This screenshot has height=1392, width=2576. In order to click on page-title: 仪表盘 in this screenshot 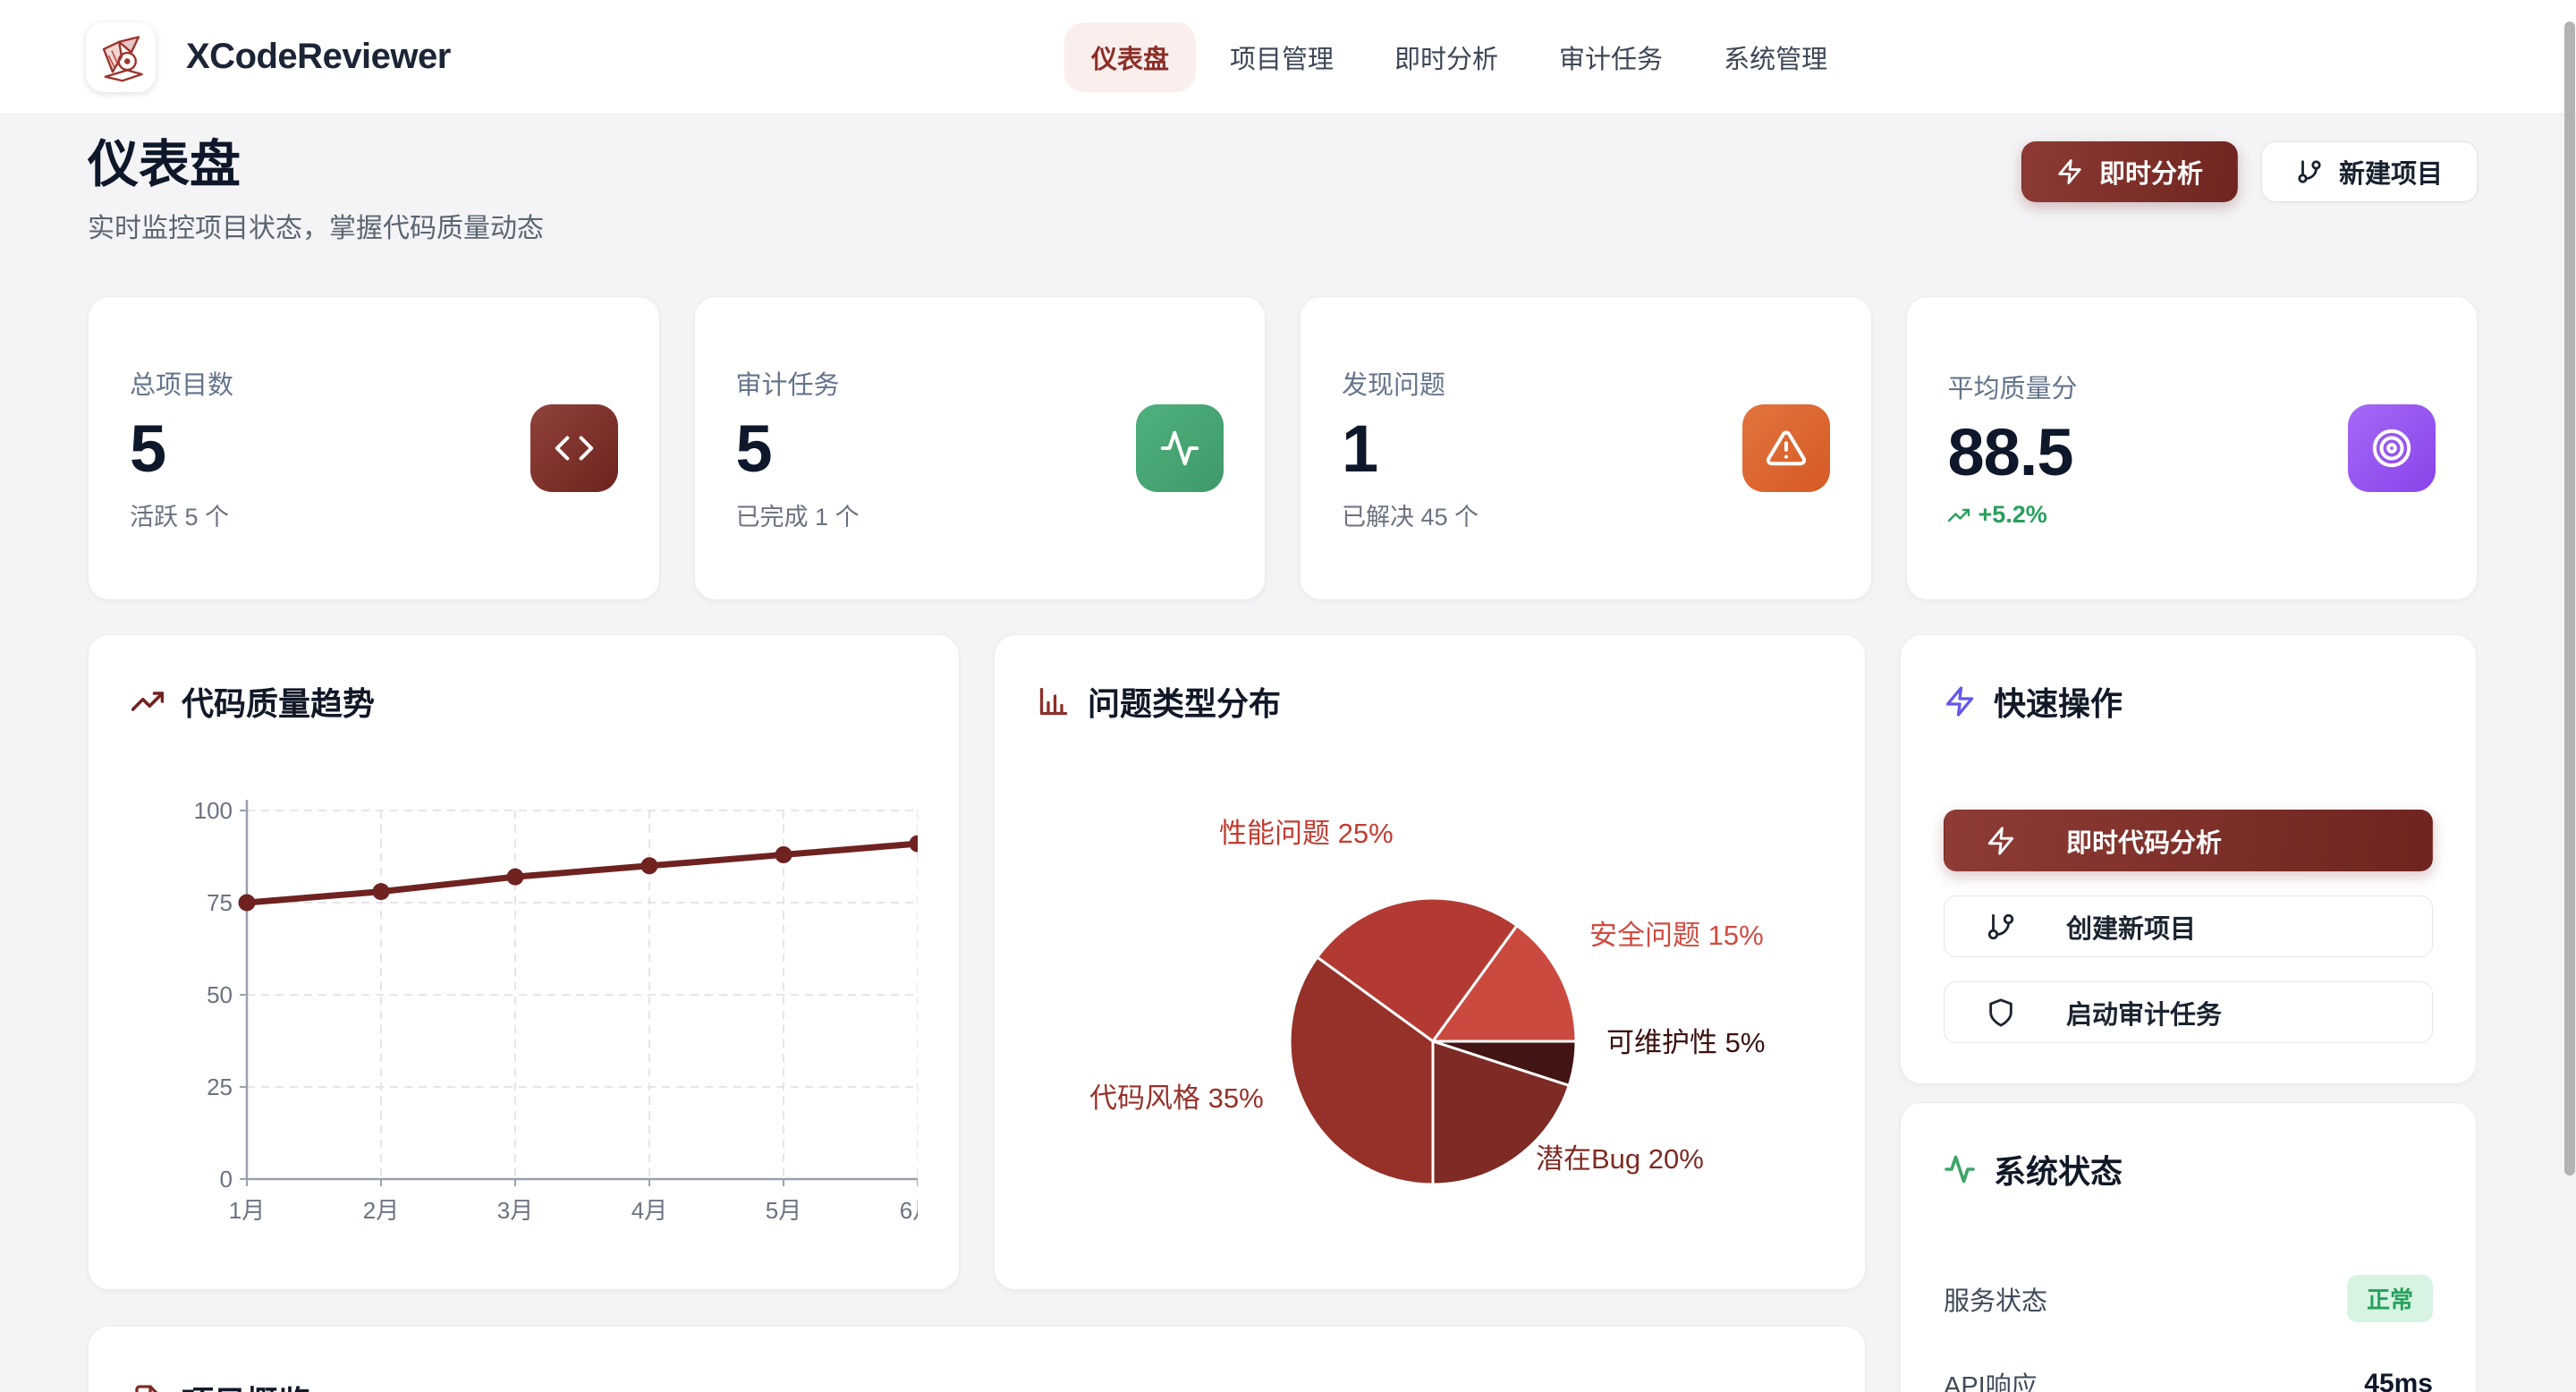, I will do `click(164, 164)`.